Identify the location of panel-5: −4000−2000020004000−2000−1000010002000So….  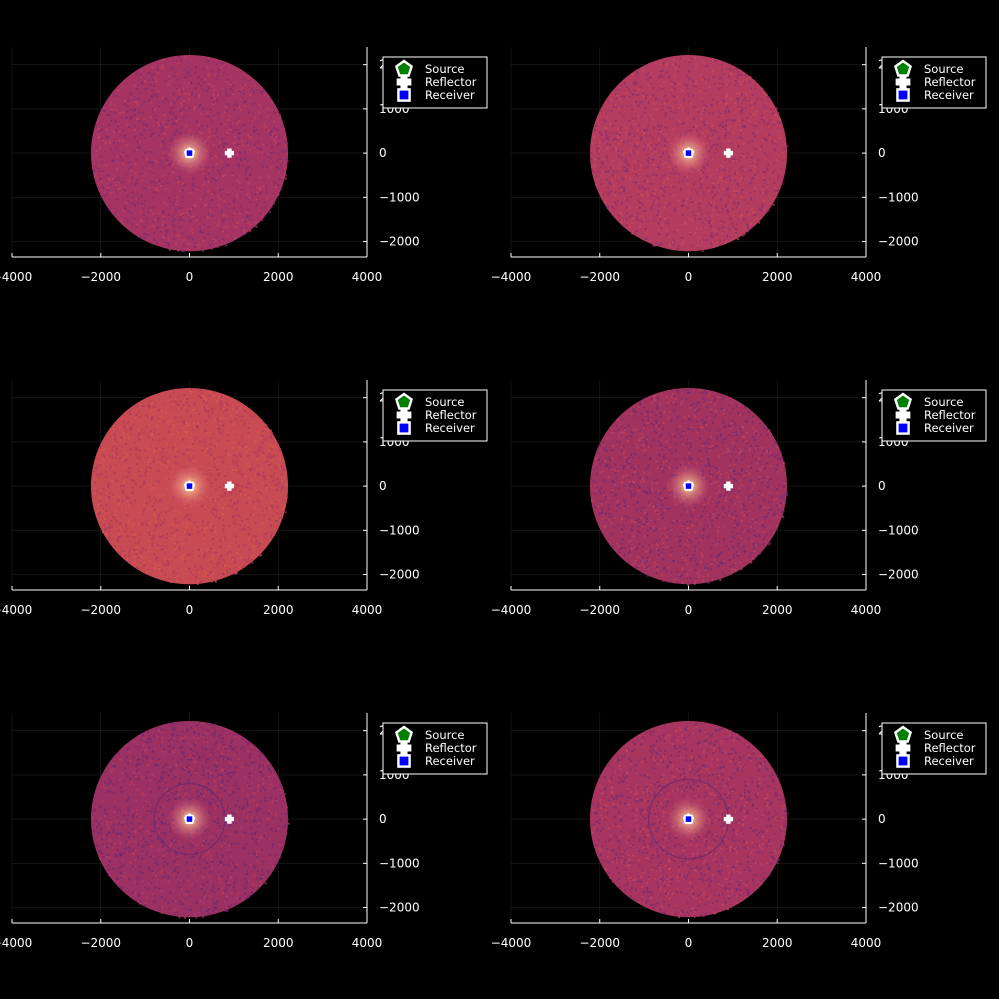
(244, 831).